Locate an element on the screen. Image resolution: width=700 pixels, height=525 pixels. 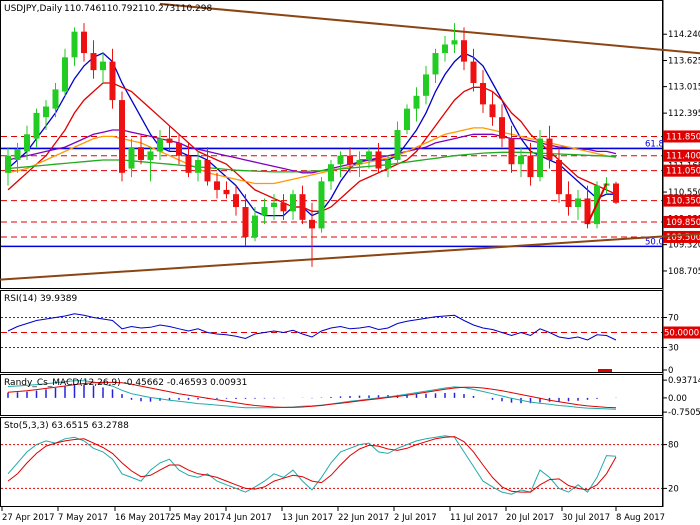
time-tick-label: 7 May 2017 is located at coordinates (83, 518).